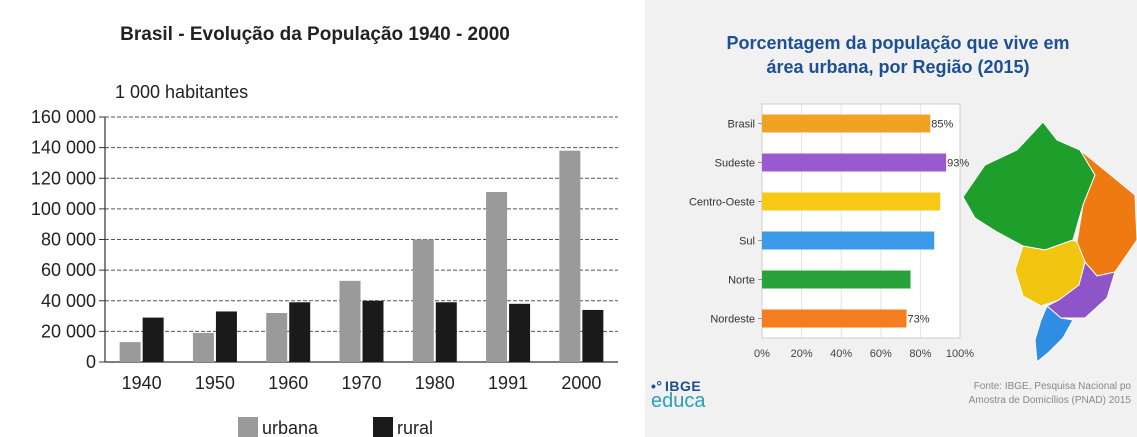 This screenshot has height=437, width=1137. Describe the element at coordinates (435, 383) in the screenshot. I see `left-x-tick-label: 1980` at that location.